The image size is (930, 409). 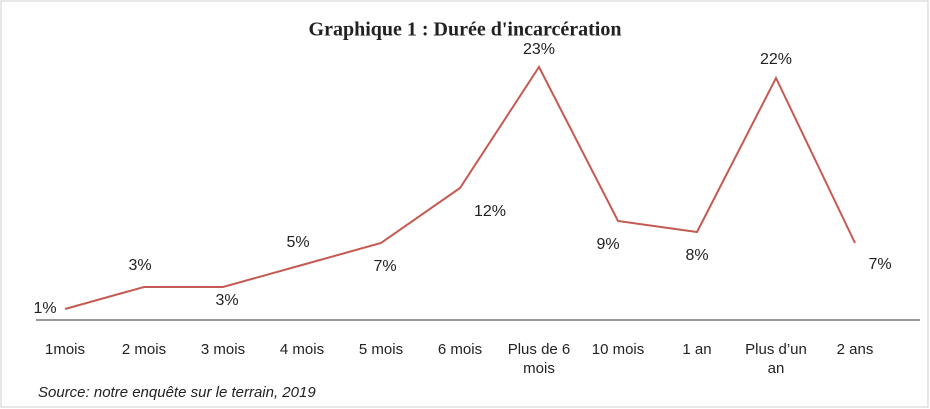 I want to click on x-tick-label: Plus de 6 mois, so click(x=539, y=359).